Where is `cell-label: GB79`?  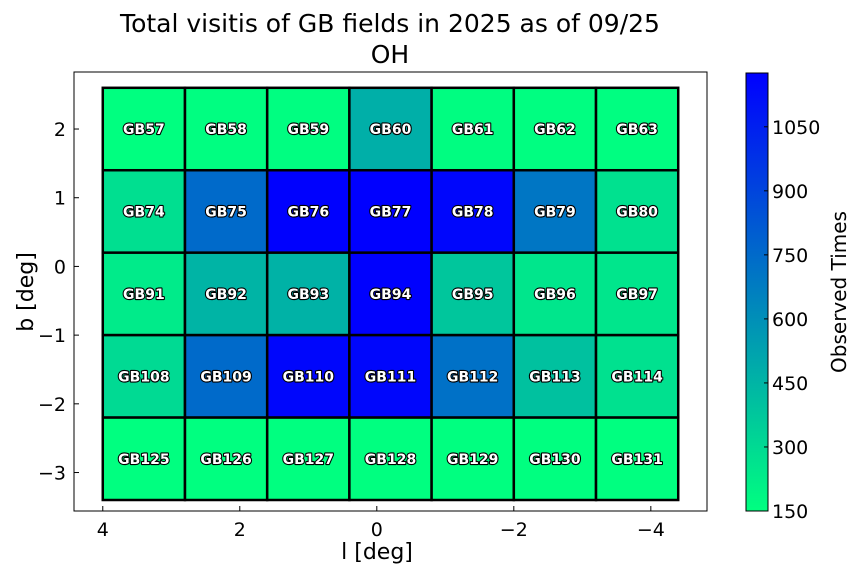
cell-label: GB79 is located at coordinates (555, 212).